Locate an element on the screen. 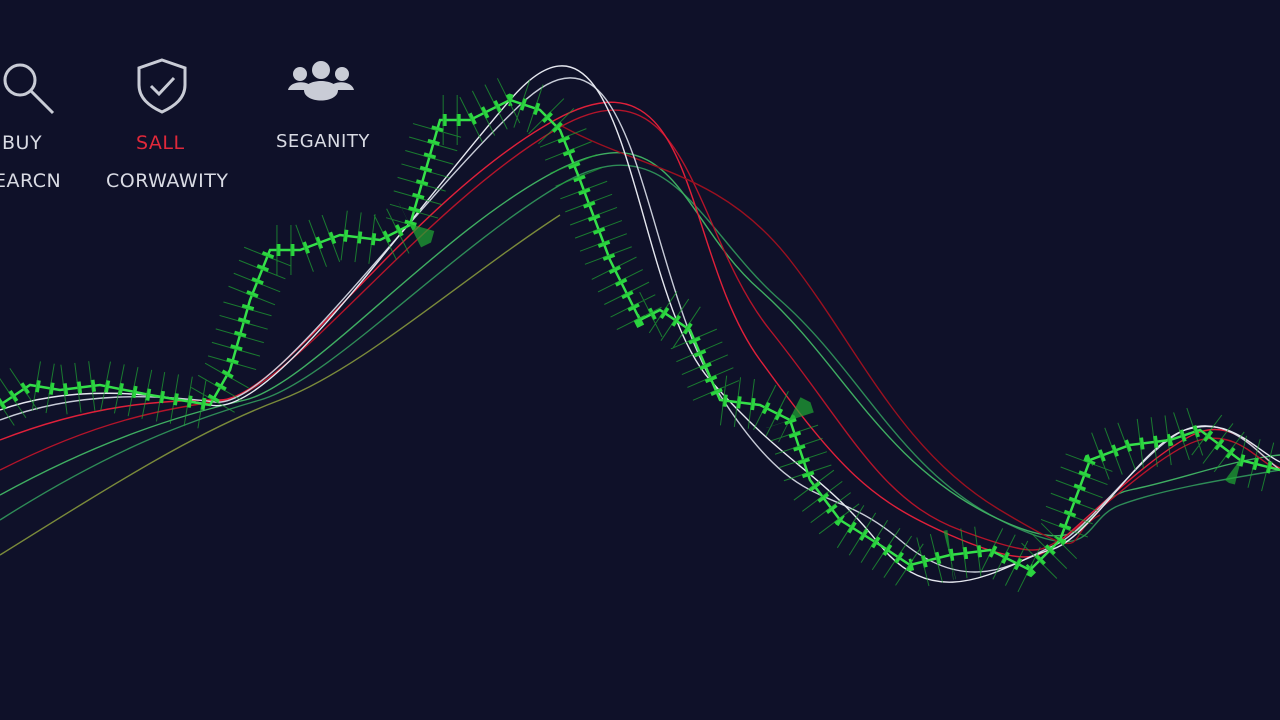 The image size is (1280, 720). menu-label: EARCN is located at coordinates (30, 181).